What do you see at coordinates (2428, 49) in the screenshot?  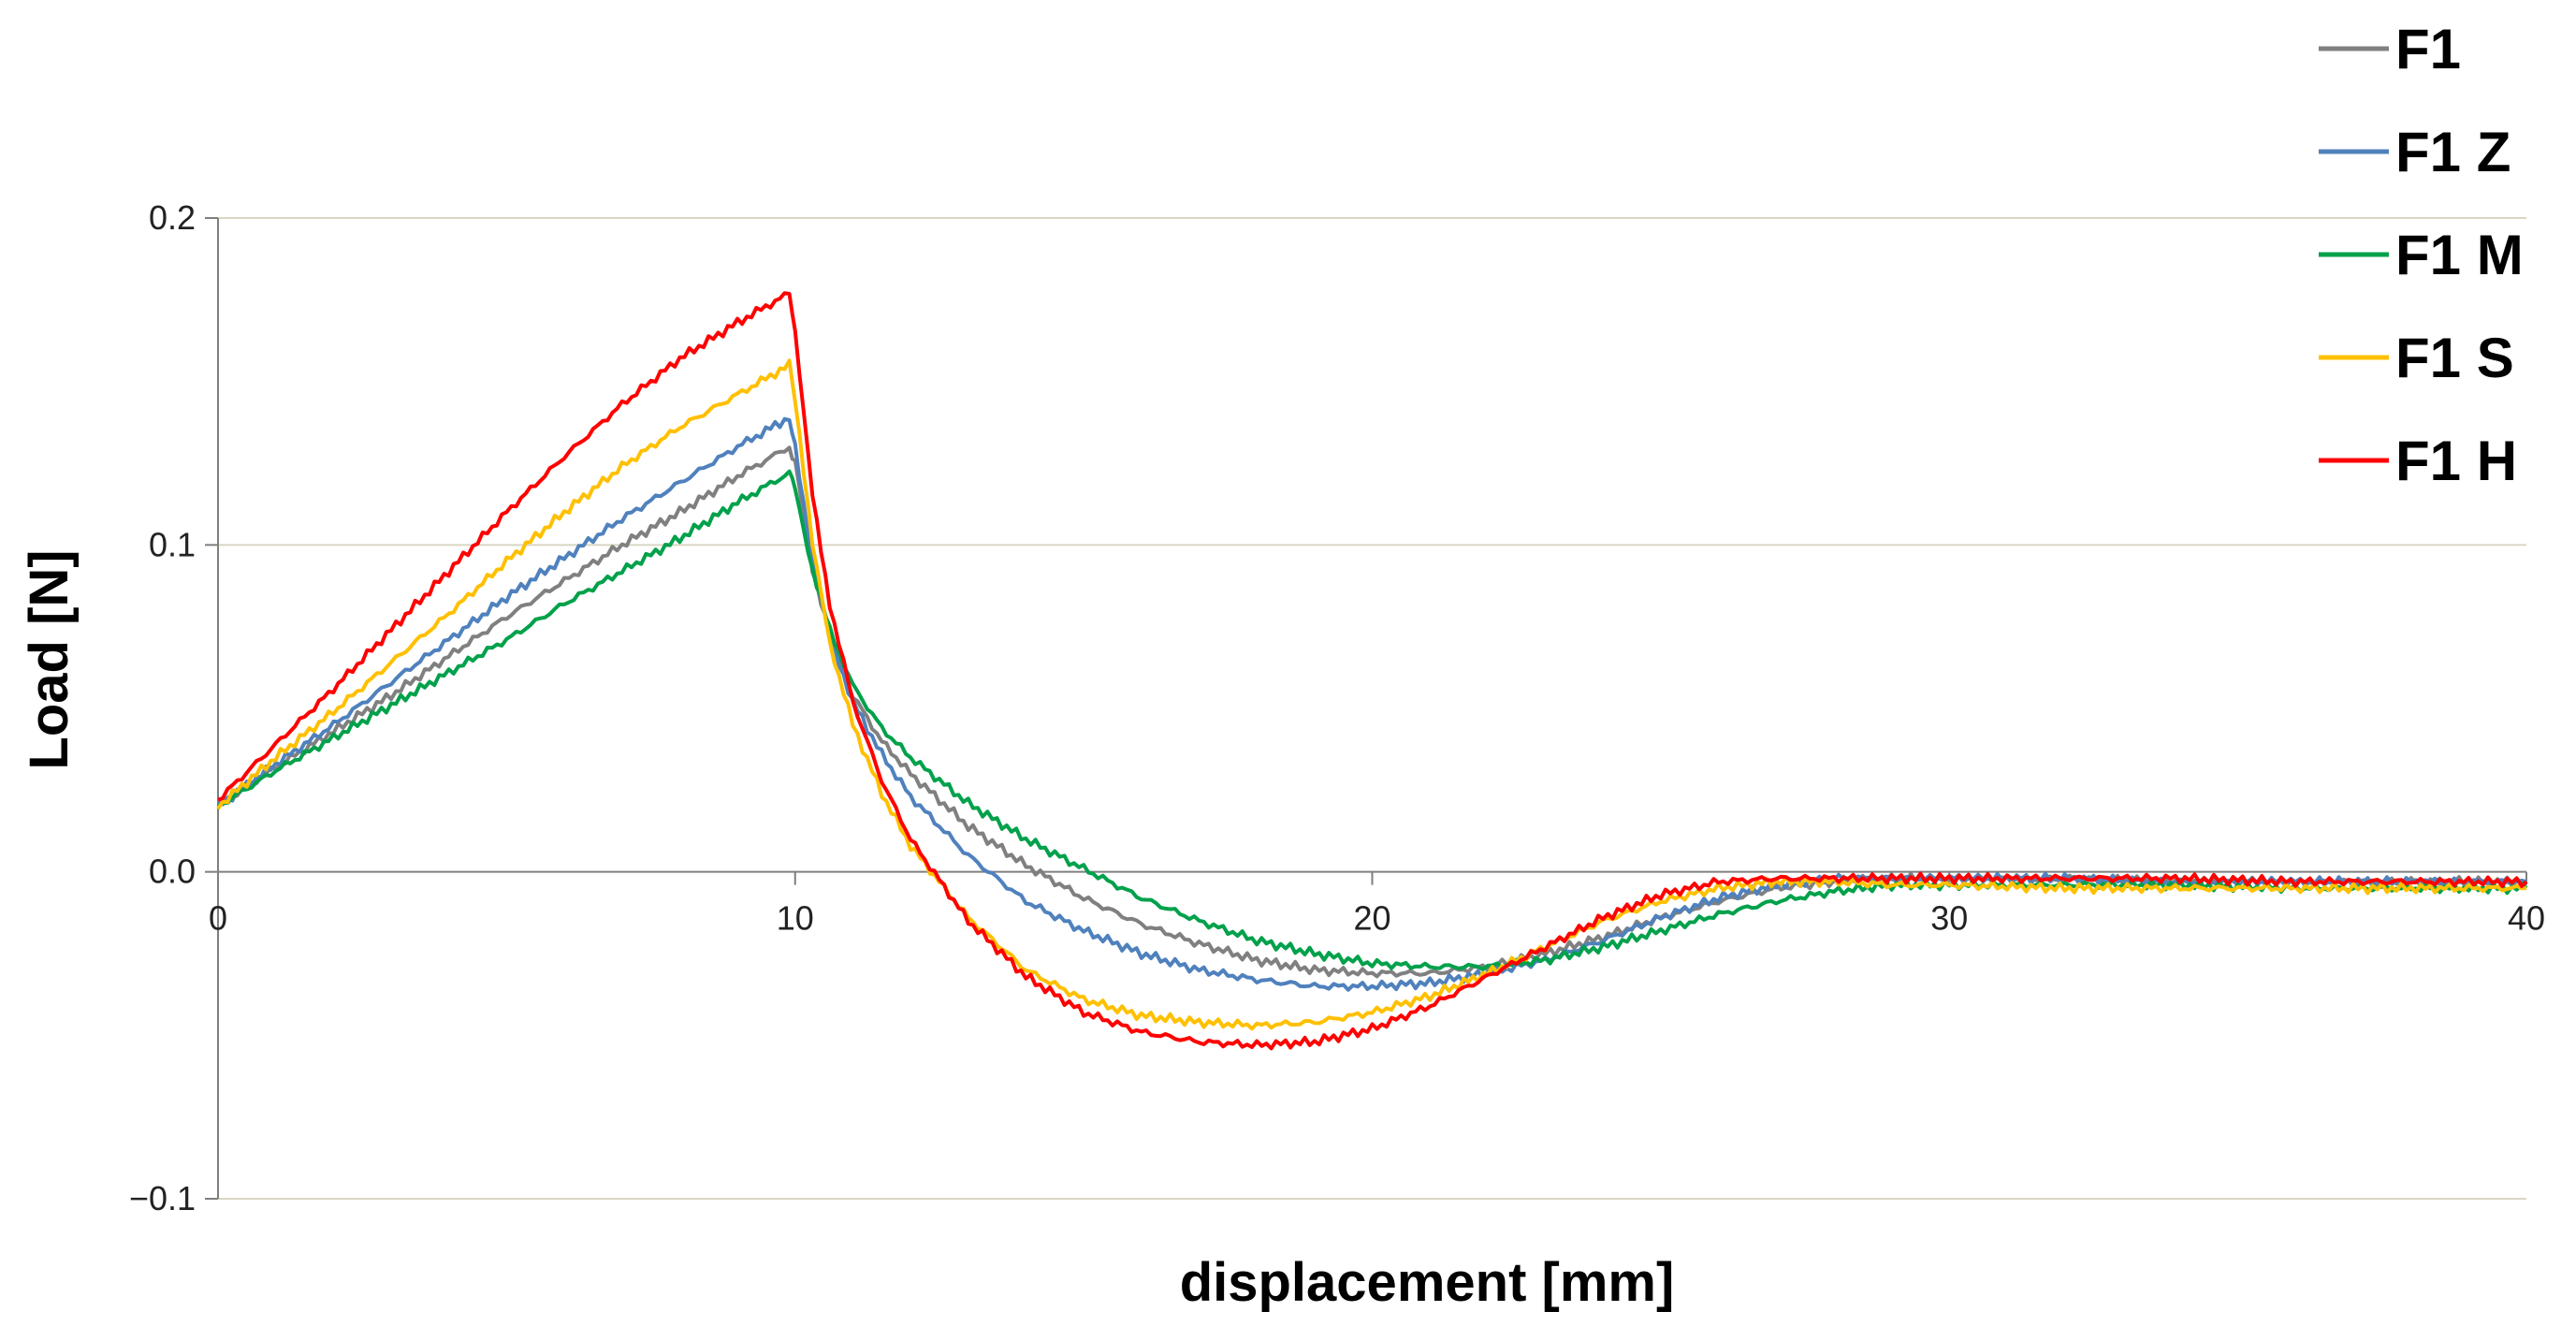 I see `legend-label: F1` at bounding box center [2428, 49].